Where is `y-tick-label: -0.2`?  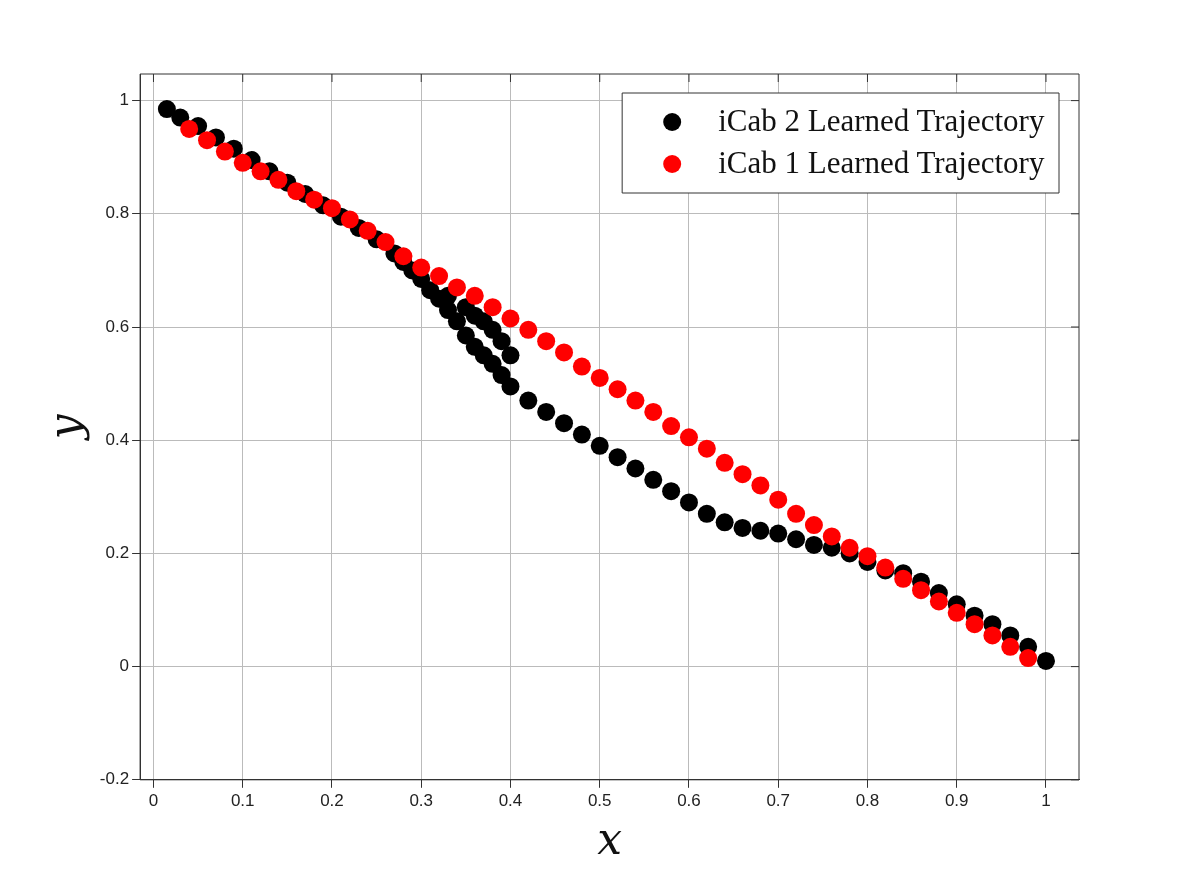
y-tick-label: -0.2 is located at coordinates (114, 779).